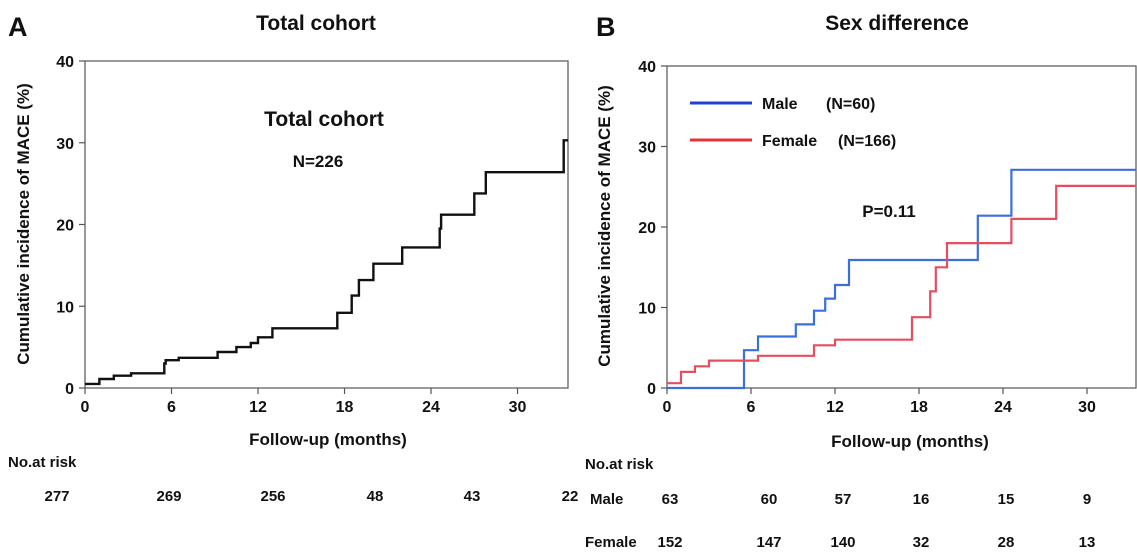 This screenshot has height=556, width=1137. What do you see at coordinates (780, 104) in the screenshot?
I see `legend-label-male: Male` at bounding box center [780, 104].